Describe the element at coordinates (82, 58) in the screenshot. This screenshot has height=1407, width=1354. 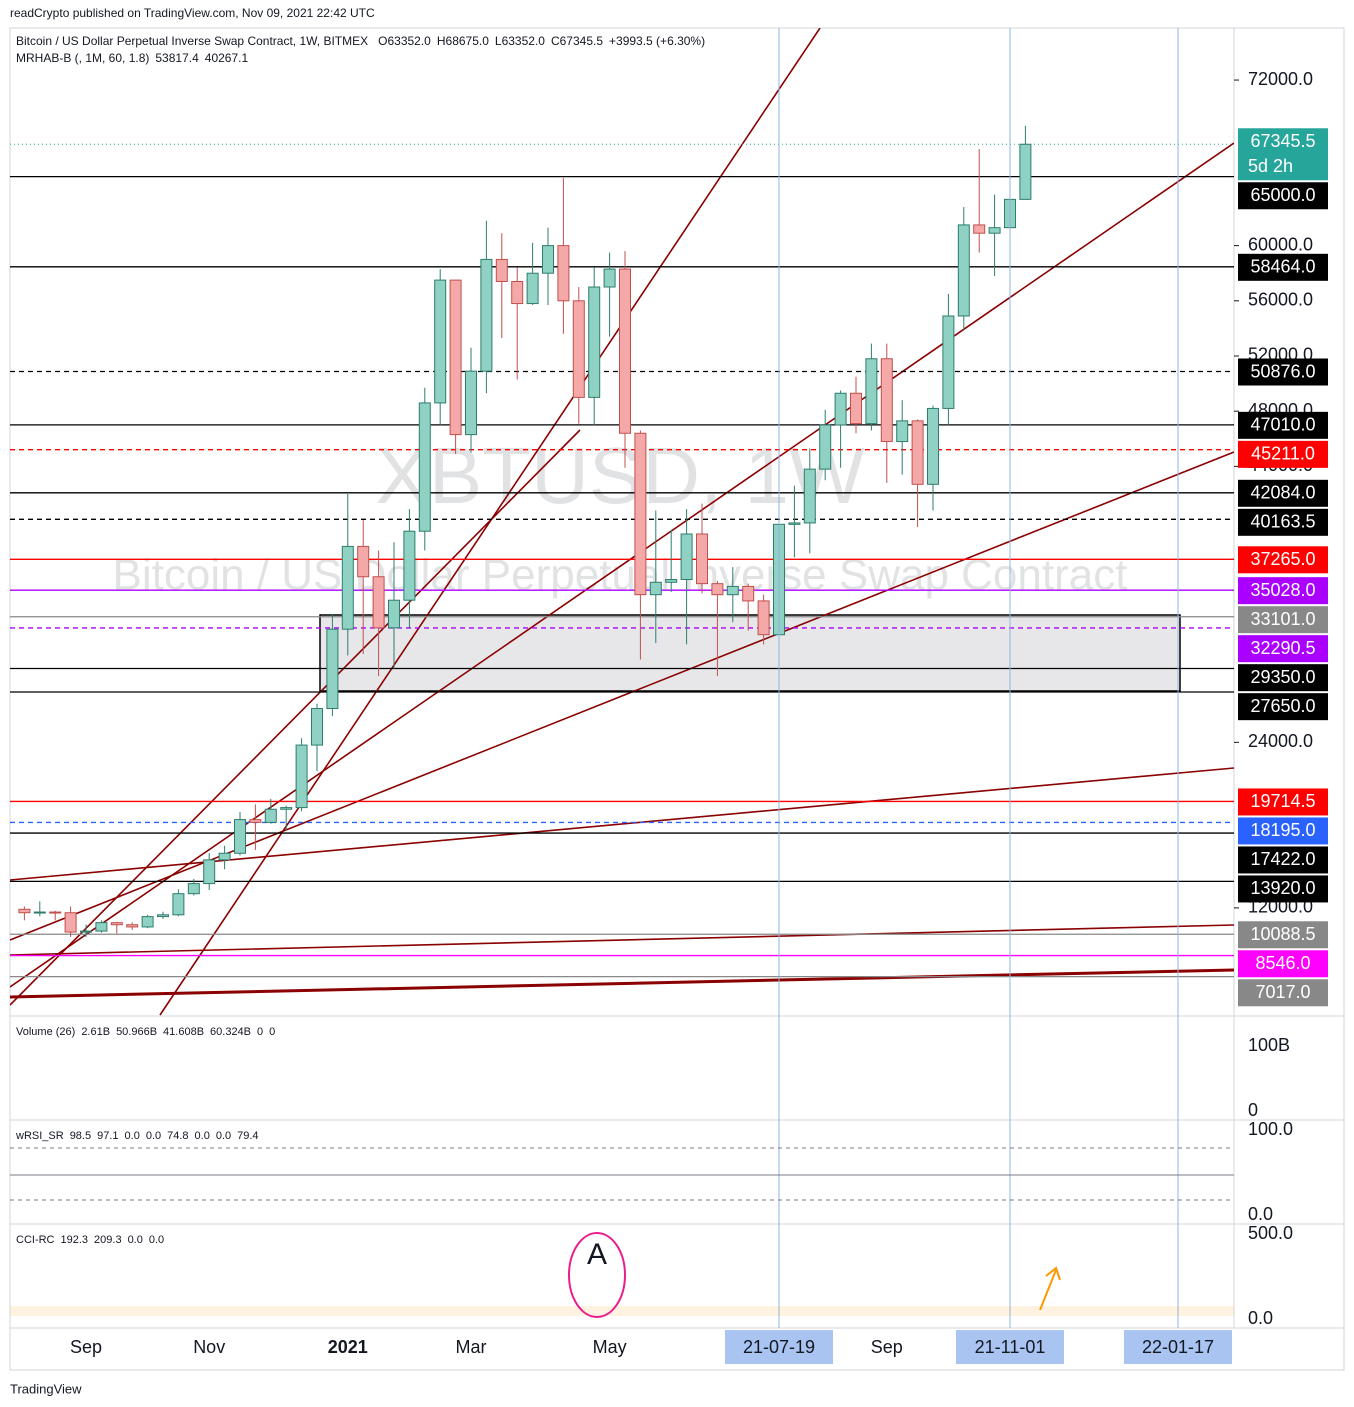
I see `legend-text: MRHAB-B (, 1M, 60, 1.8)` at that location.